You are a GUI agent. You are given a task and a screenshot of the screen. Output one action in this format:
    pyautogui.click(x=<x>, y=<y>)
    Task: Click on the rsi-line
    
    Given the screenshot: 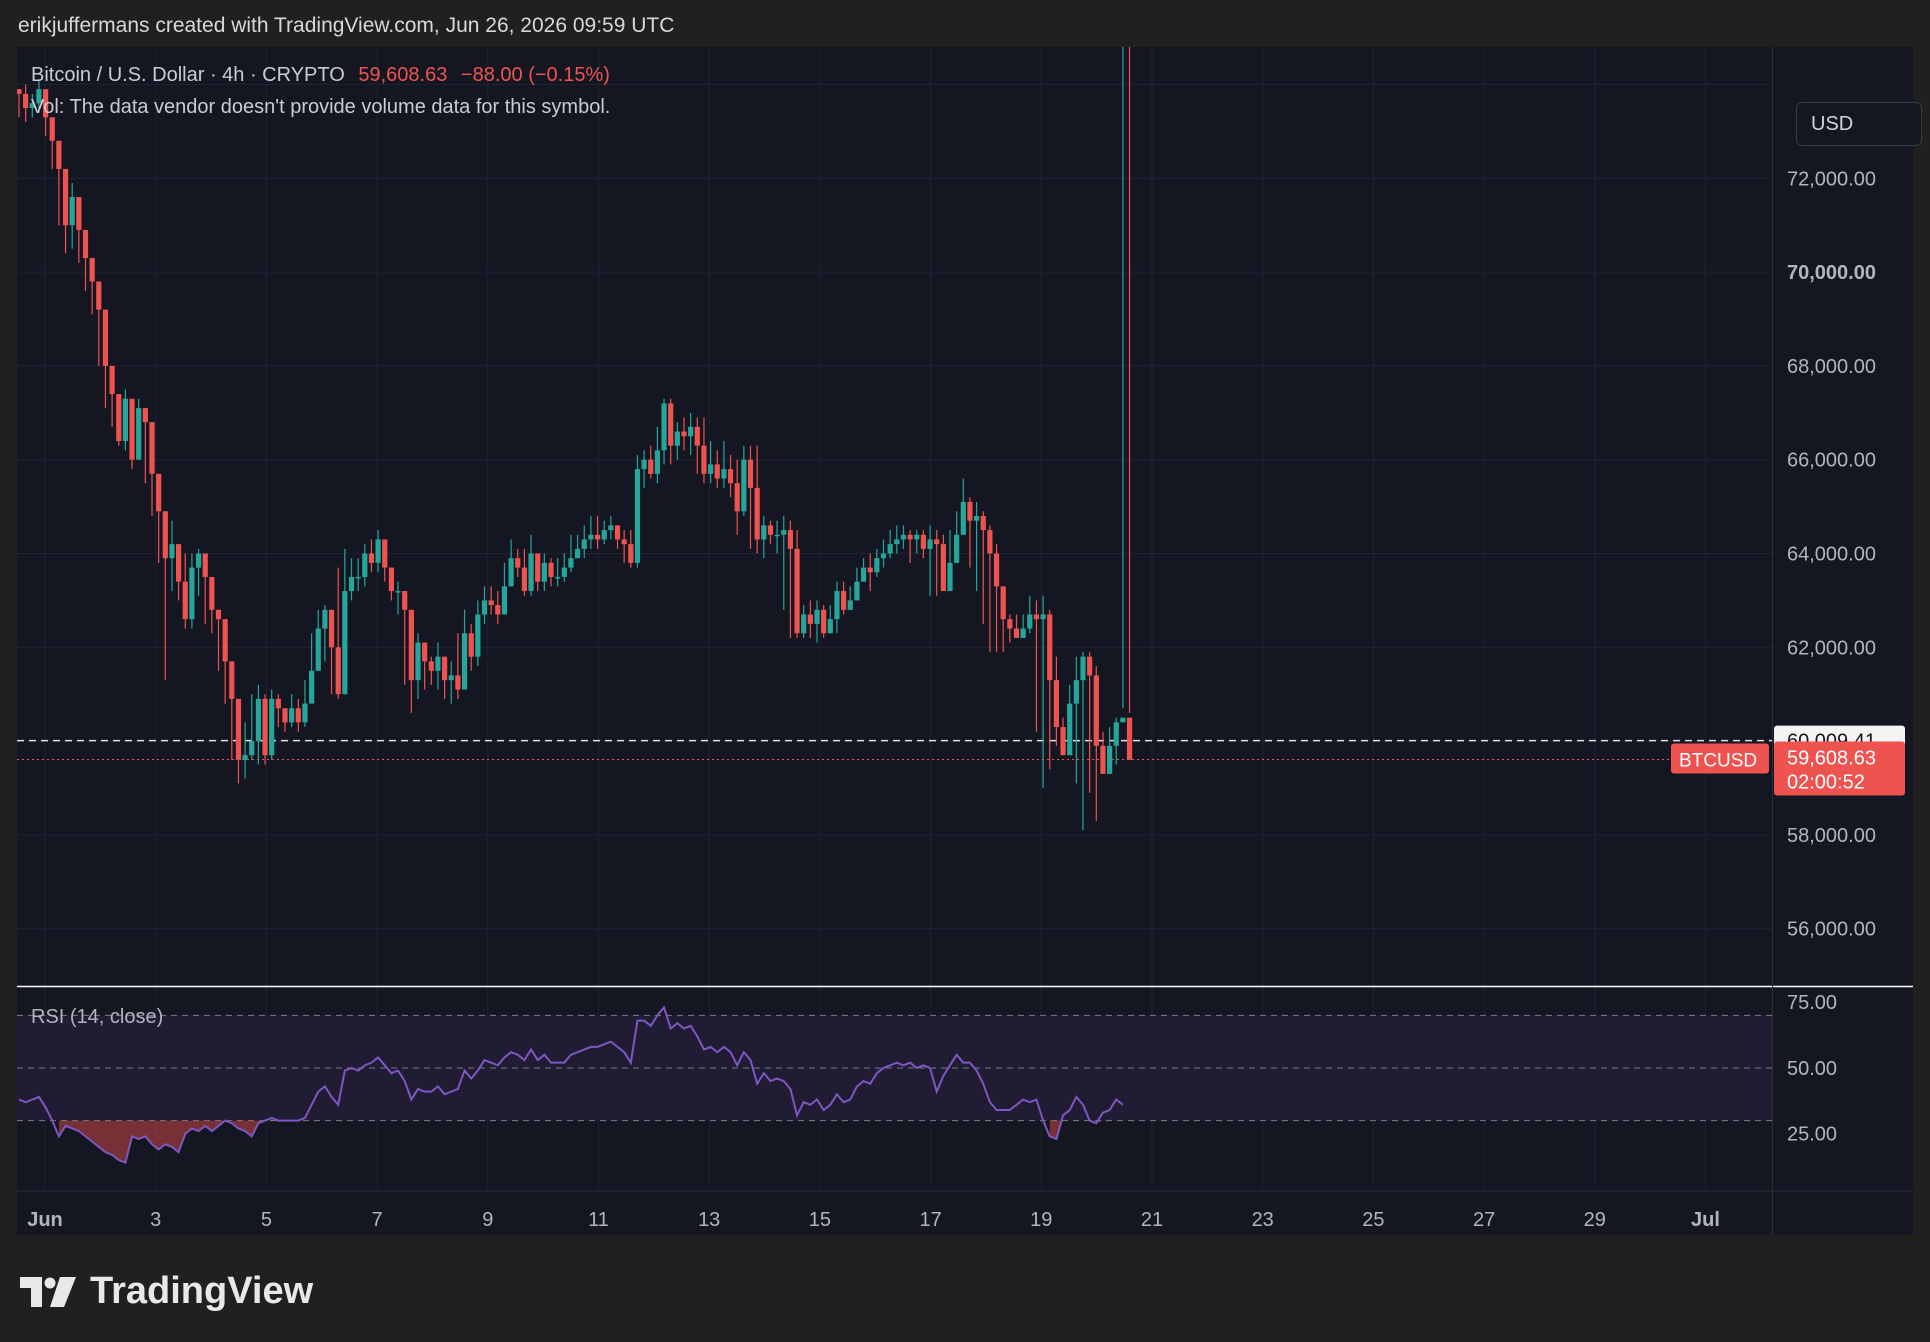 What is the action you would take?
    pyautogui.click(x=571, y=1085)
    